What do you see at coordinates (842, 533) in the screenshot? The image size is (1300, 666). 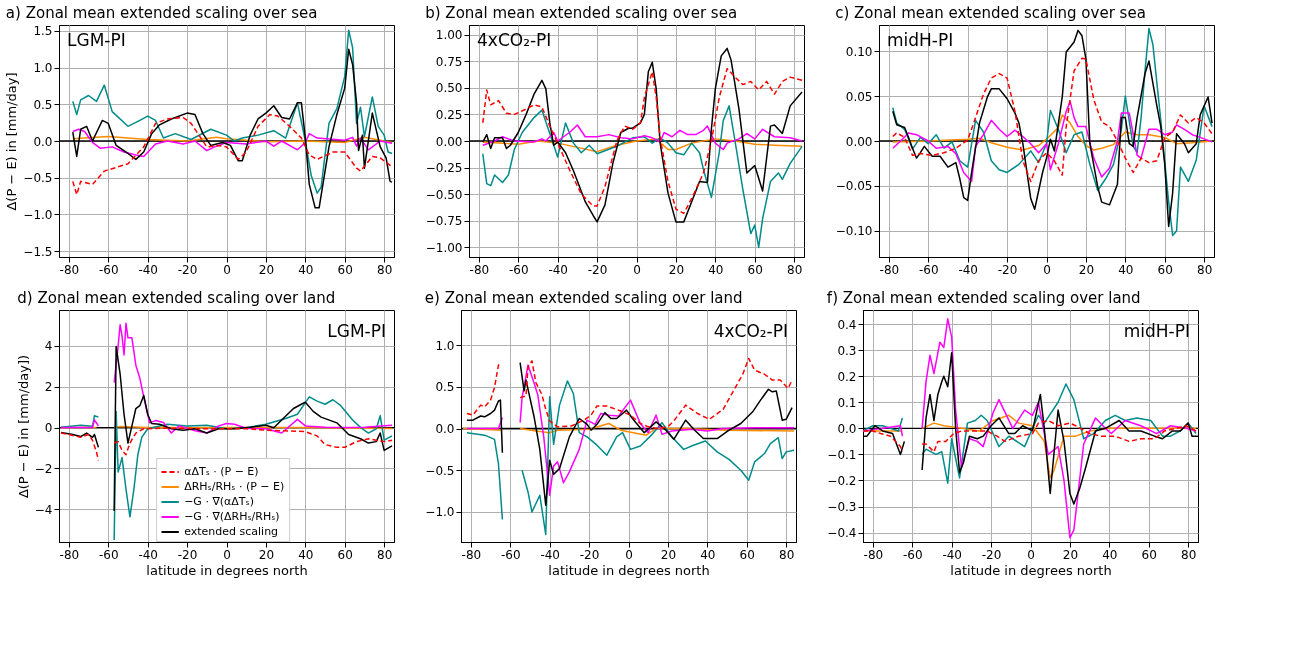 I see `y-tick-label: −0.4` at bounding box center [842, 533].